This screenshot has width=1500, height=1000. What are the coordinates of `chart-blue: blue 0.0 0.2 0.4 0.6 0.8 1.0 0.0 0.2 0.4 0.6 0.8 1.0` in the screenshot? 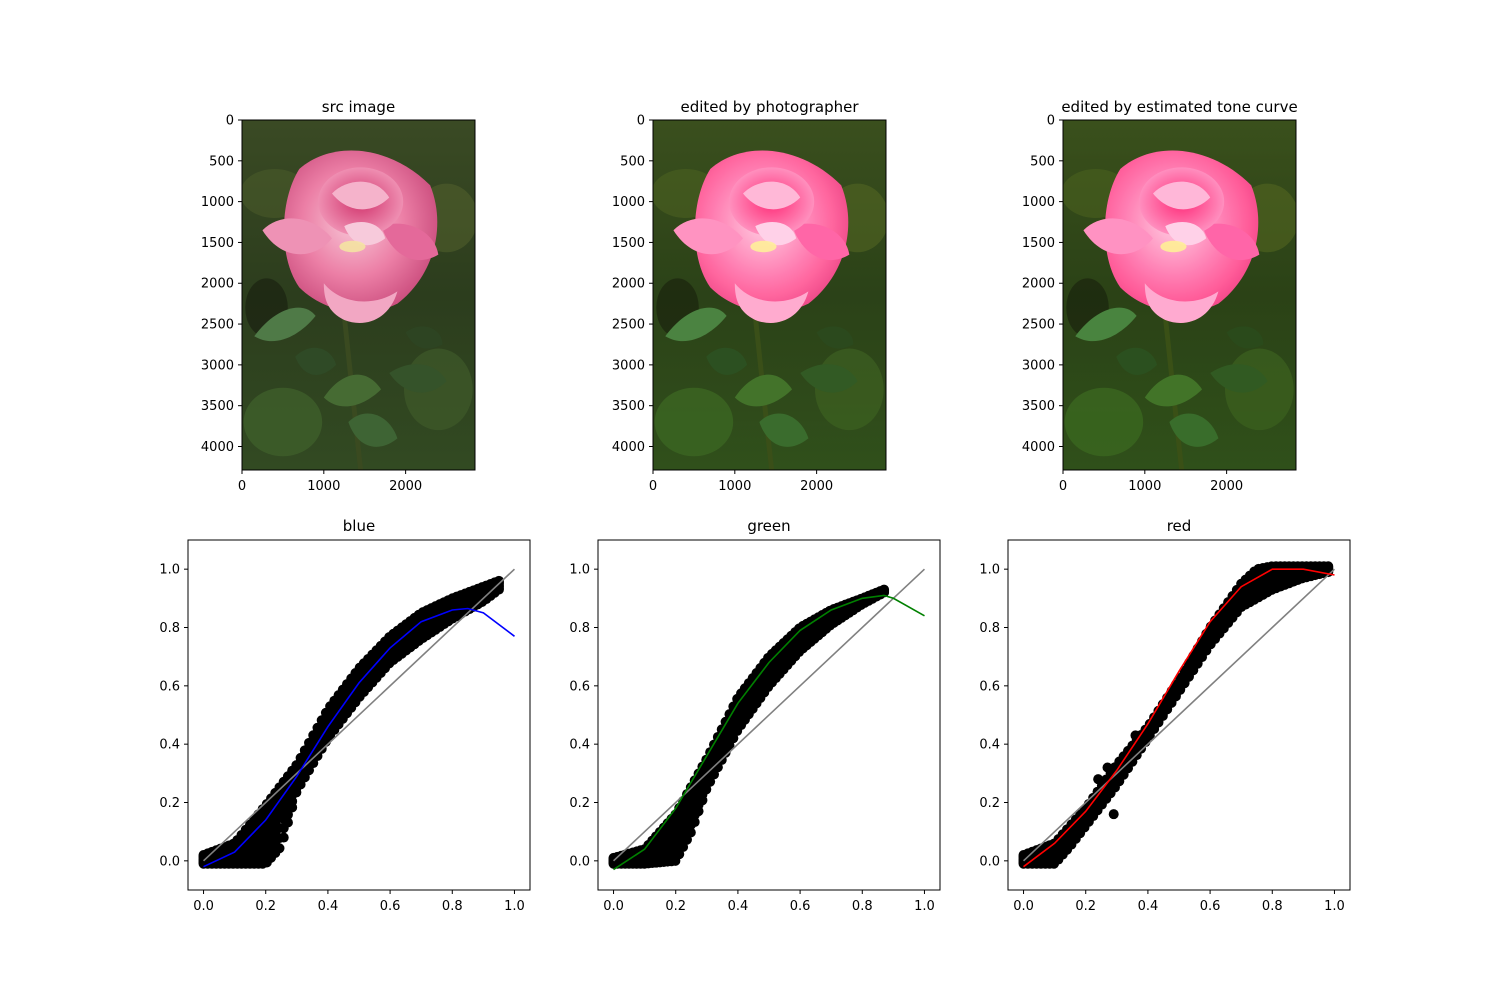 It's located at (345, 715).